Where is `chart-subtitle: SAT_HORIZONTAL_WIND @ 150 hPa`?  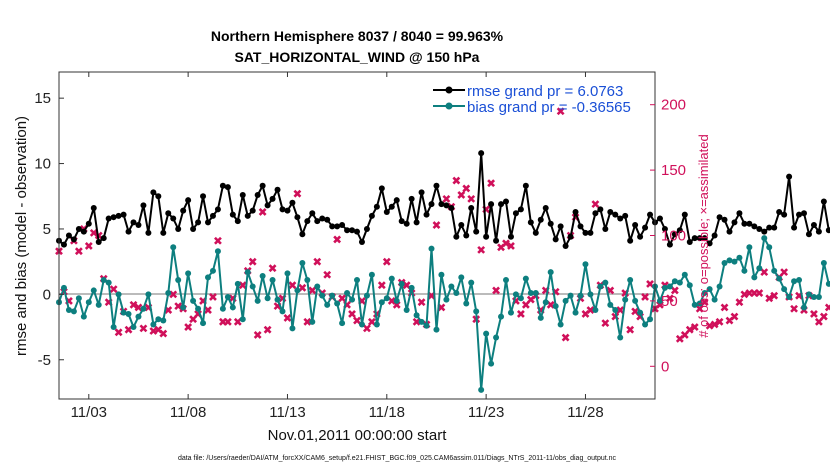 chart-subtitle: SAT_HORIZONTAL_WIND @ 150 hPa is located at coordinates (357, 57).